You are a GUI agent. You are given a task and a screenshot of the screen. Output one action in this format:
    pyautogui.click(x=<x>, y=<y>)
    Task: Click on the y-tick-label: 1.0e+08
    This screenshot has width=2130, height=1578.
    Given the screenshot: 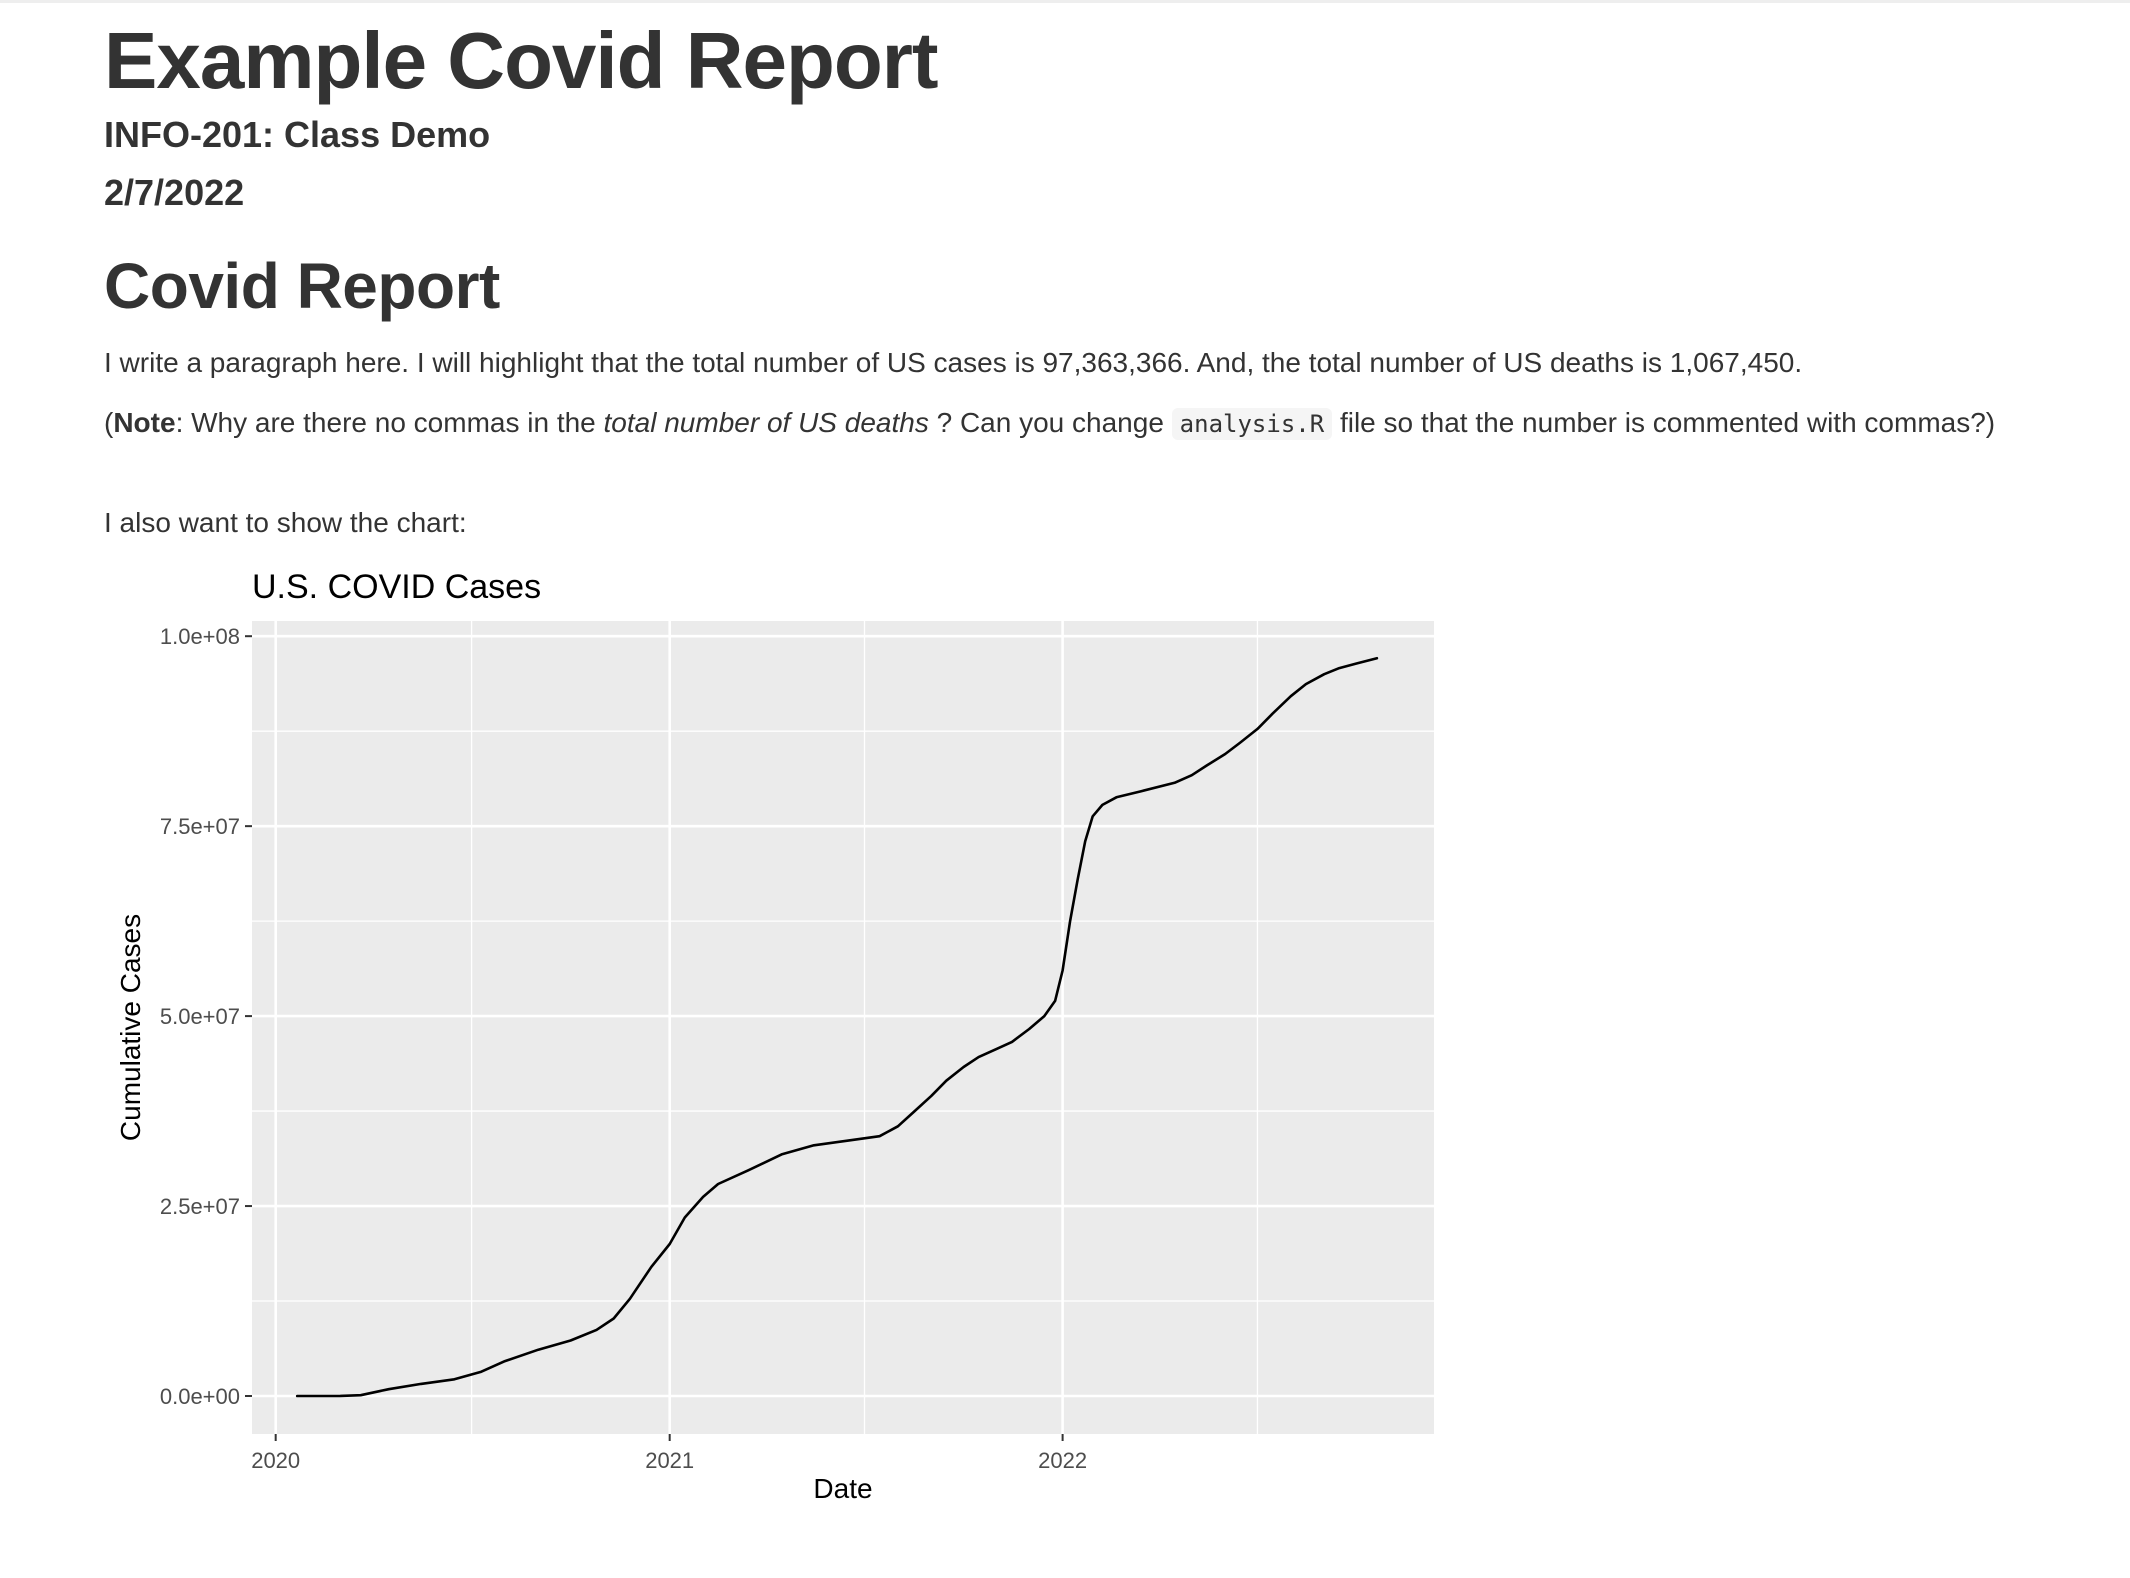 What is the action you would take?
    pyautogui.click(x=200, y=636)
    